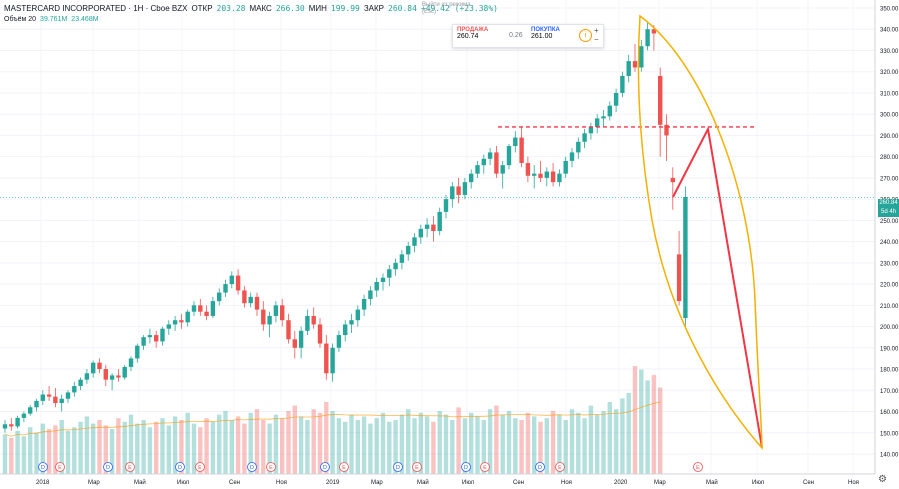 The image size is (899, 489). Describe the element at coordinates (621, 483) in the screenshot. I see `time-tick-label: 2020` at that location.